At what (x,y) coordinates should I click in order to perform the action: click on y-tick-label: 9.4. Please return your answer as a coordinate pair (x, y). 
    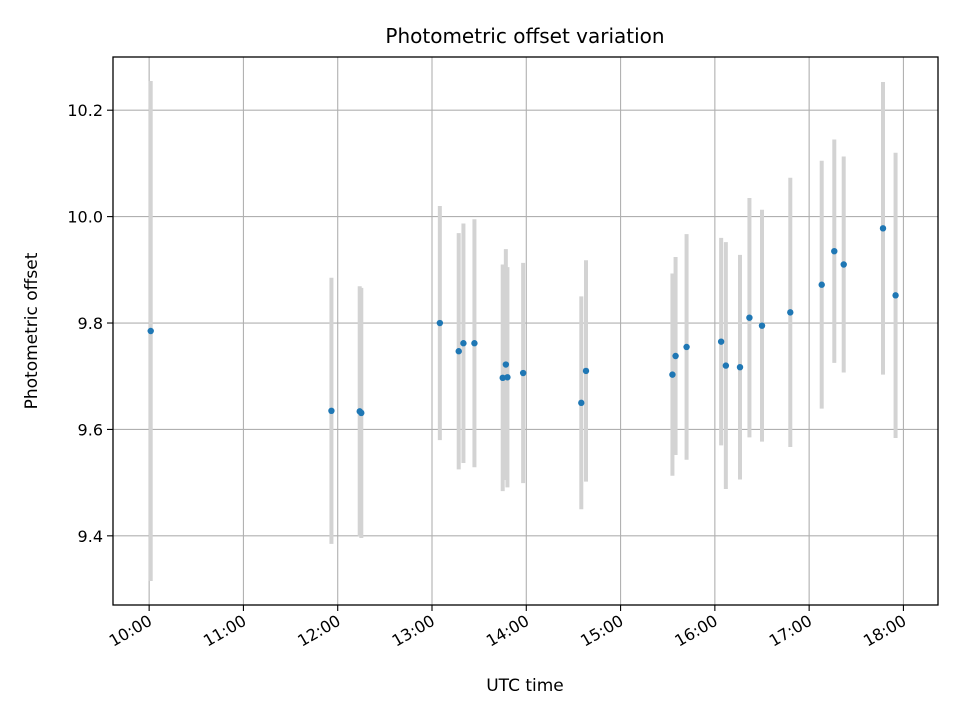
    Looking at the image, I should click on (90, 536).